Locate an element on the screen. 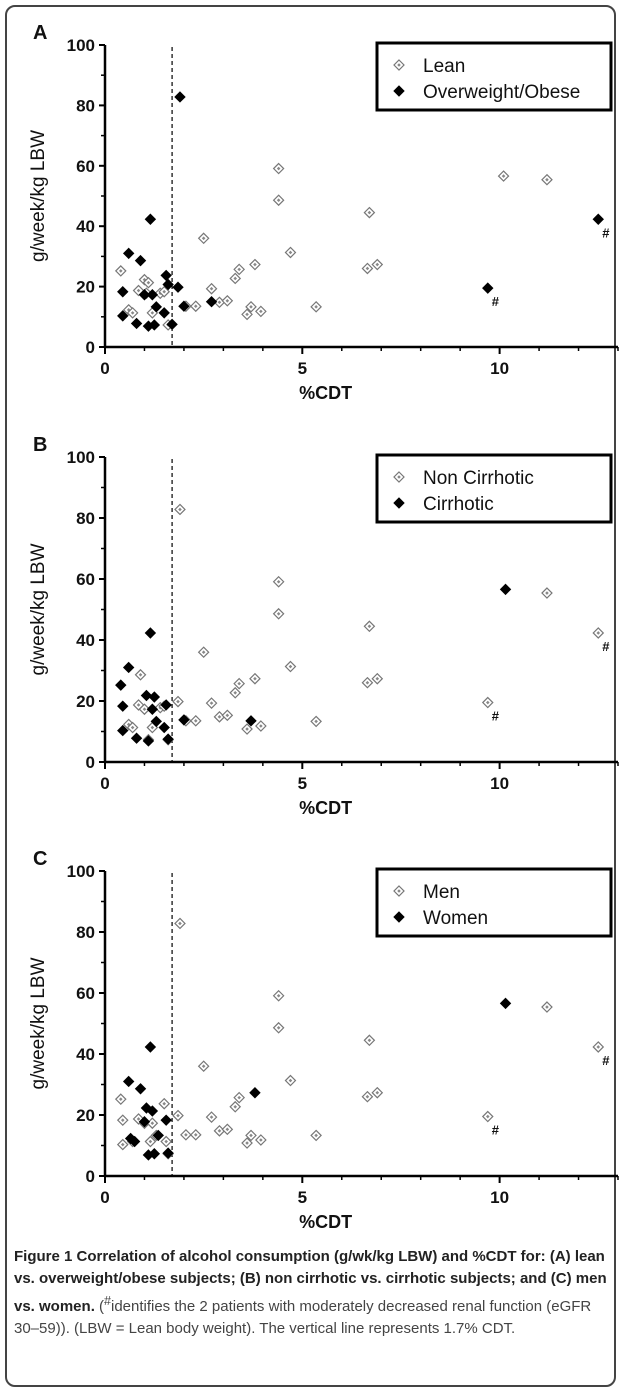 The width and height of the screenshot is (625, 1392). panel-c-series-0-point-15-center is located at coordinates (195, 1135).